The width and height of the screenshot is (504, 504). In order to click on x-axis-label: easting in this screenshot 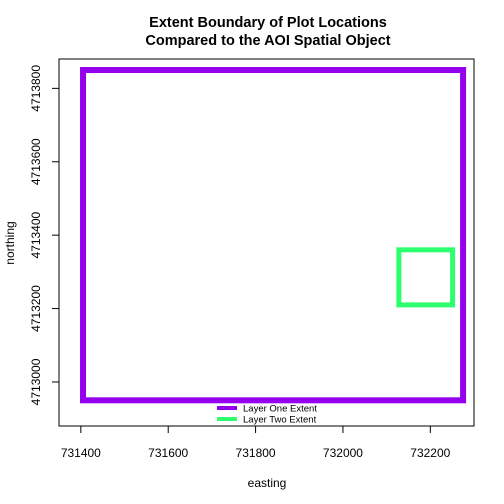, I will do `click(267, 483)`.